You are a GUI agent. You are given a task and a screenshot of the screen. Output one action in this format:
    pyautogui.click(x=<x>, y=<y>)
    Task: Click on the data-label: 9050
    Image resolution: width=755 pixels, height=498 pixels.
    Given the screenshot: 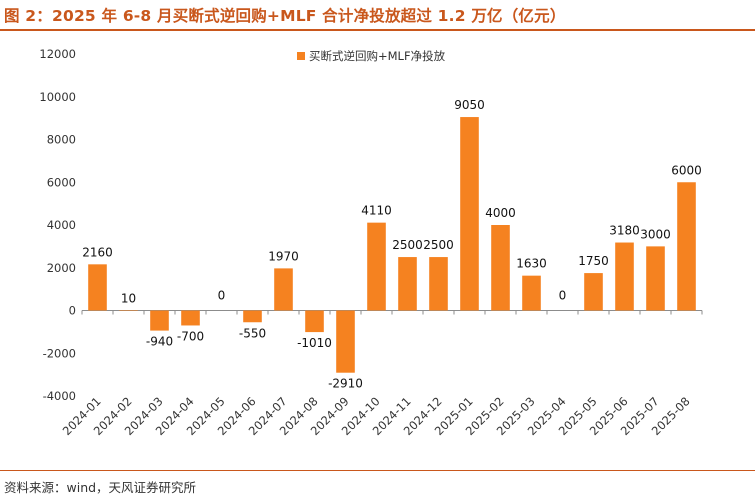 What is the action you would take?
    pyautogui.click(x=469, y=105)
    